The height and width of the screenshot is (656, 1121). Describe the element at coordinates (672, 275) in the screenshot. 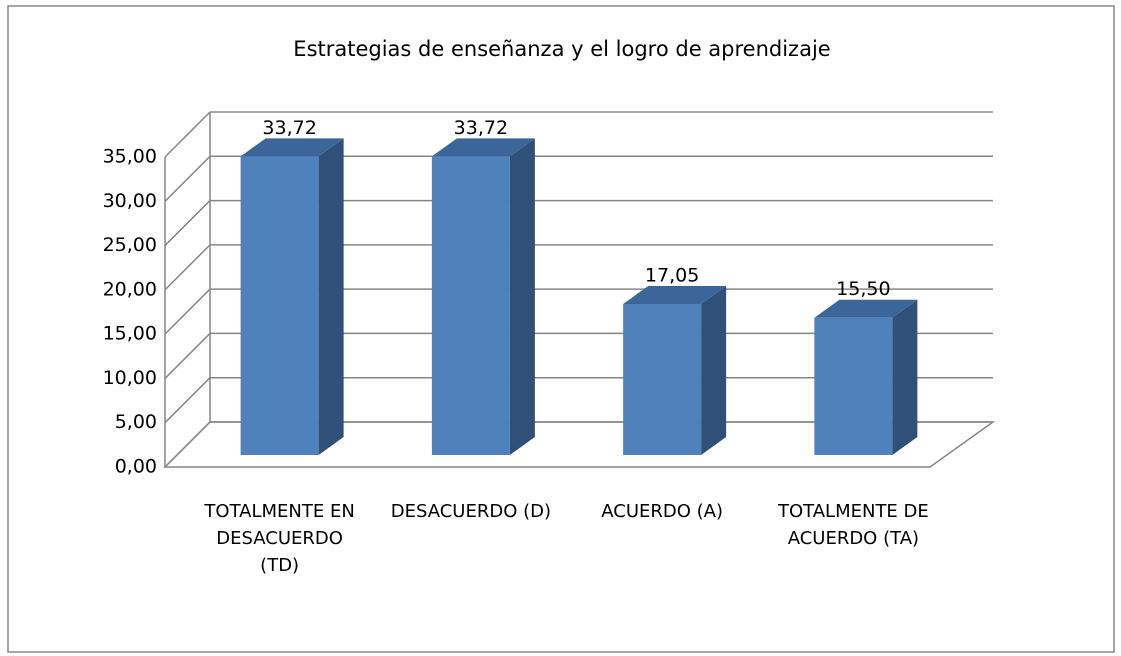

I see `value-label: 17,05` at that location.